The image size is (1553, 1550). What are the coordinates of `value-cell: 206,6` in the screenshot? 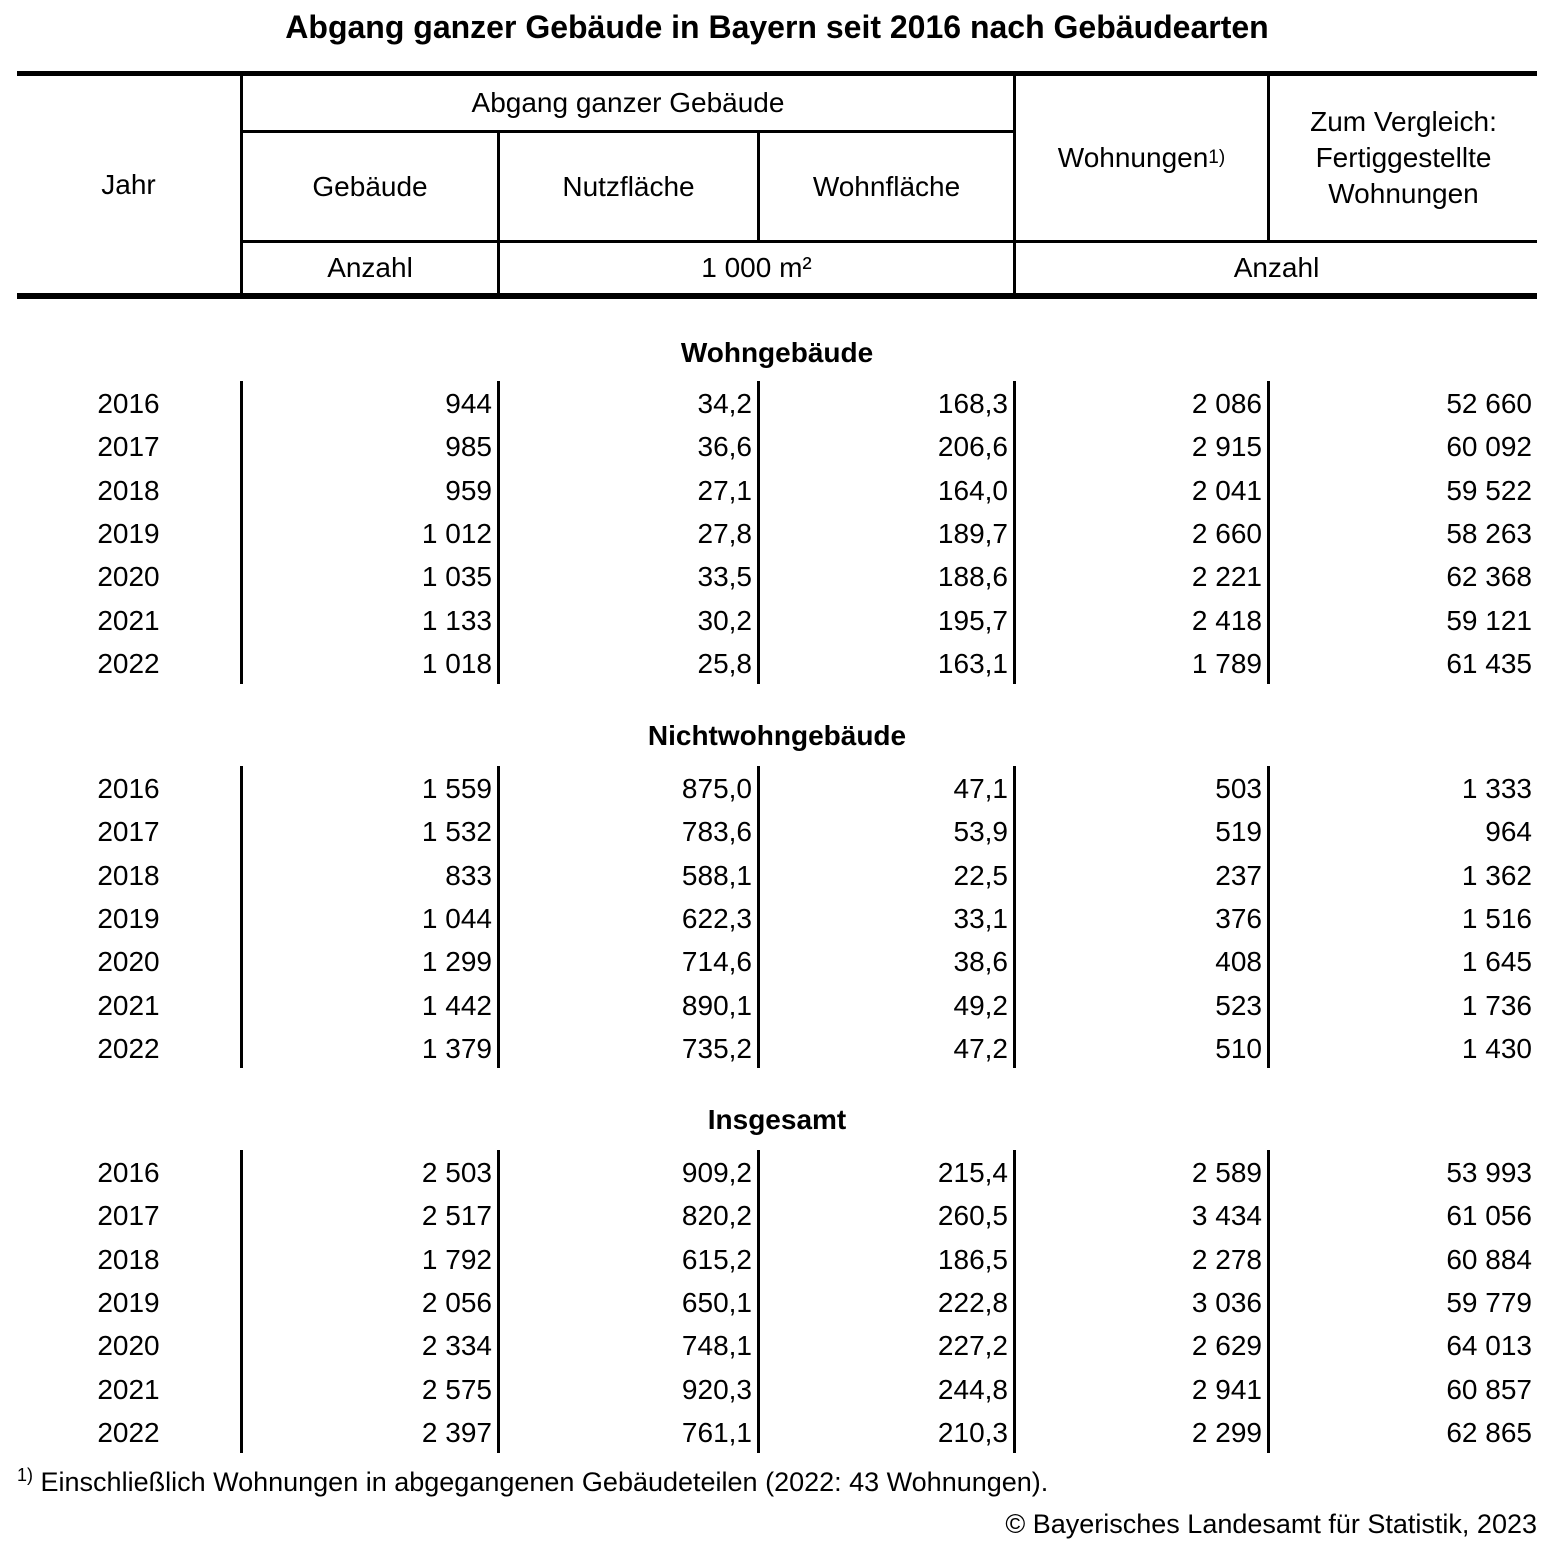 It's located at (972, 446).